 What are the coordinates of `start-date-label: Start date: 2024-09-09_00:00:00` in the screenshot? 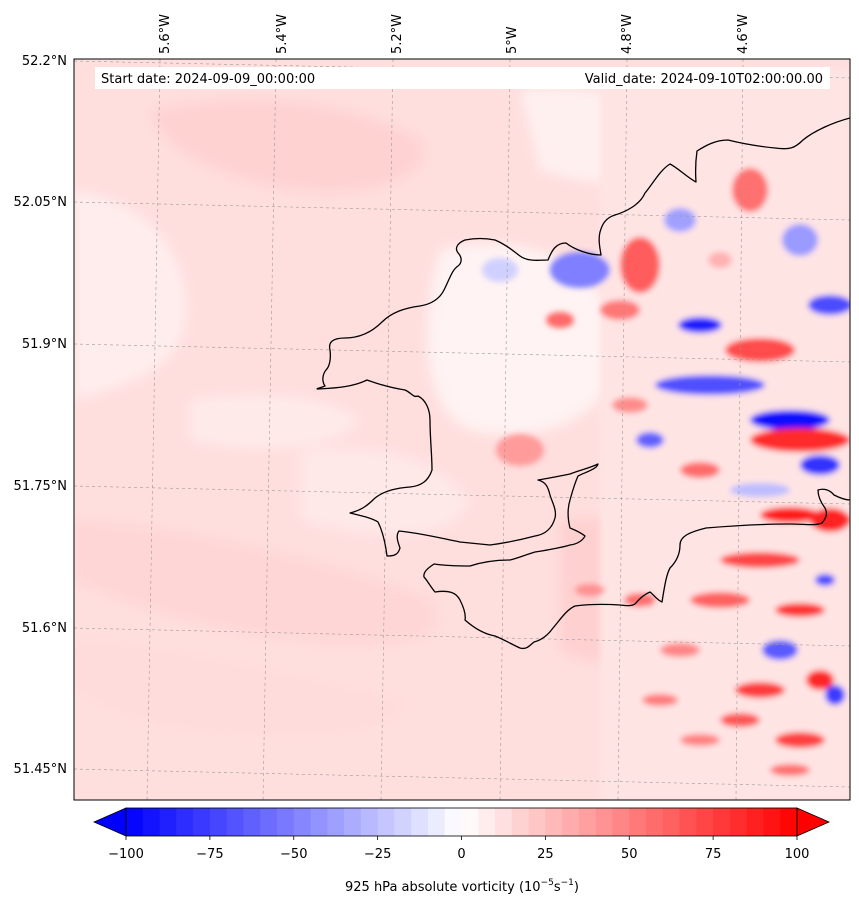 It's located at (208, 79).